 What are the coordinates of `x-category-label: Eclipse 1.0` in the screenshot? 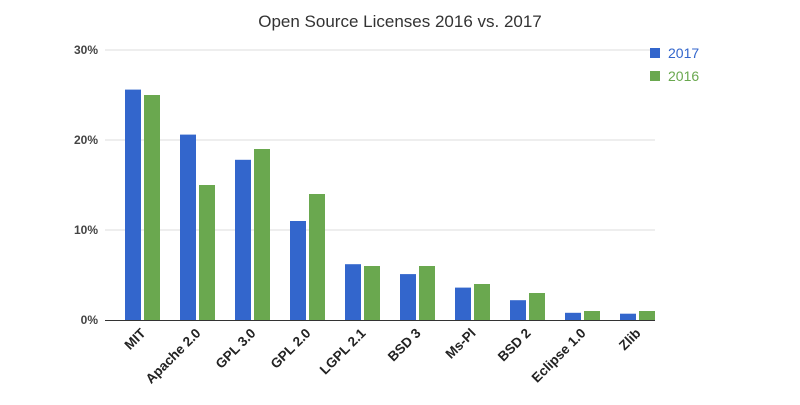 It's located at (559, 356).